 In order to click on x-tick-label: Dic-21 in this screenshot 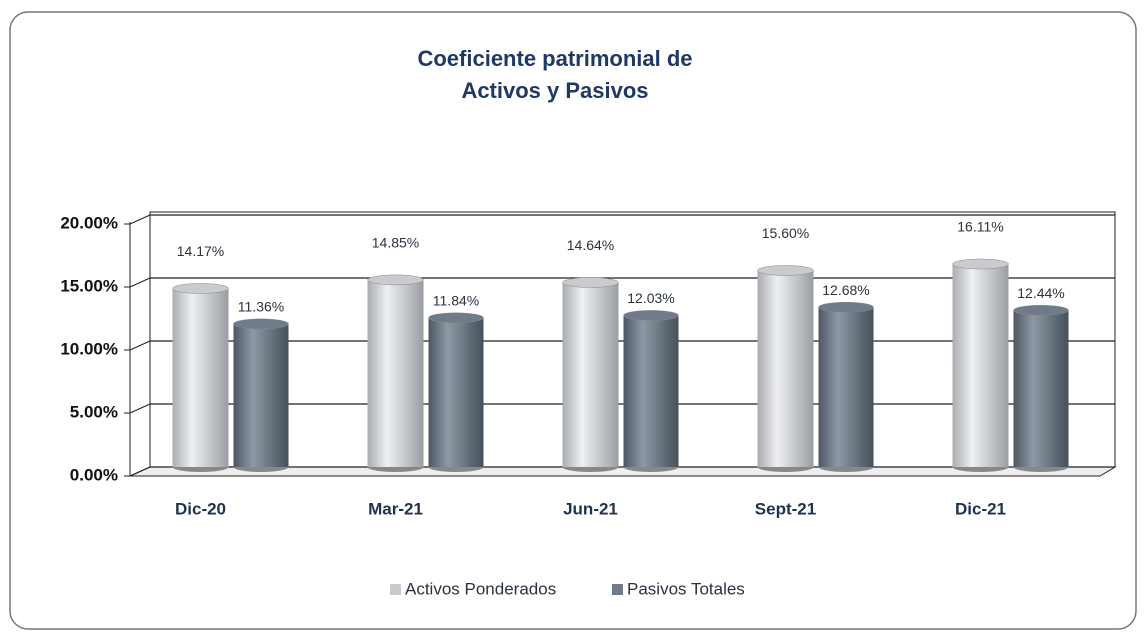, I will do `click(980, 508)`.